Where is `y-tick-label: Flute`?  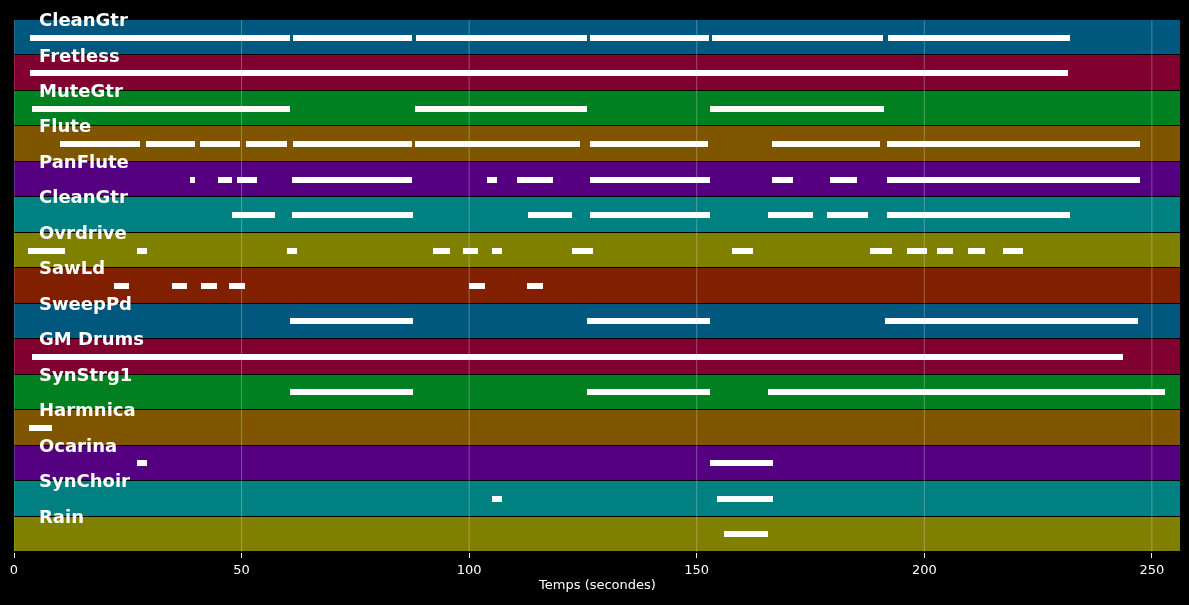 y-tick-label: Flute is located at coordinates (65, 126).